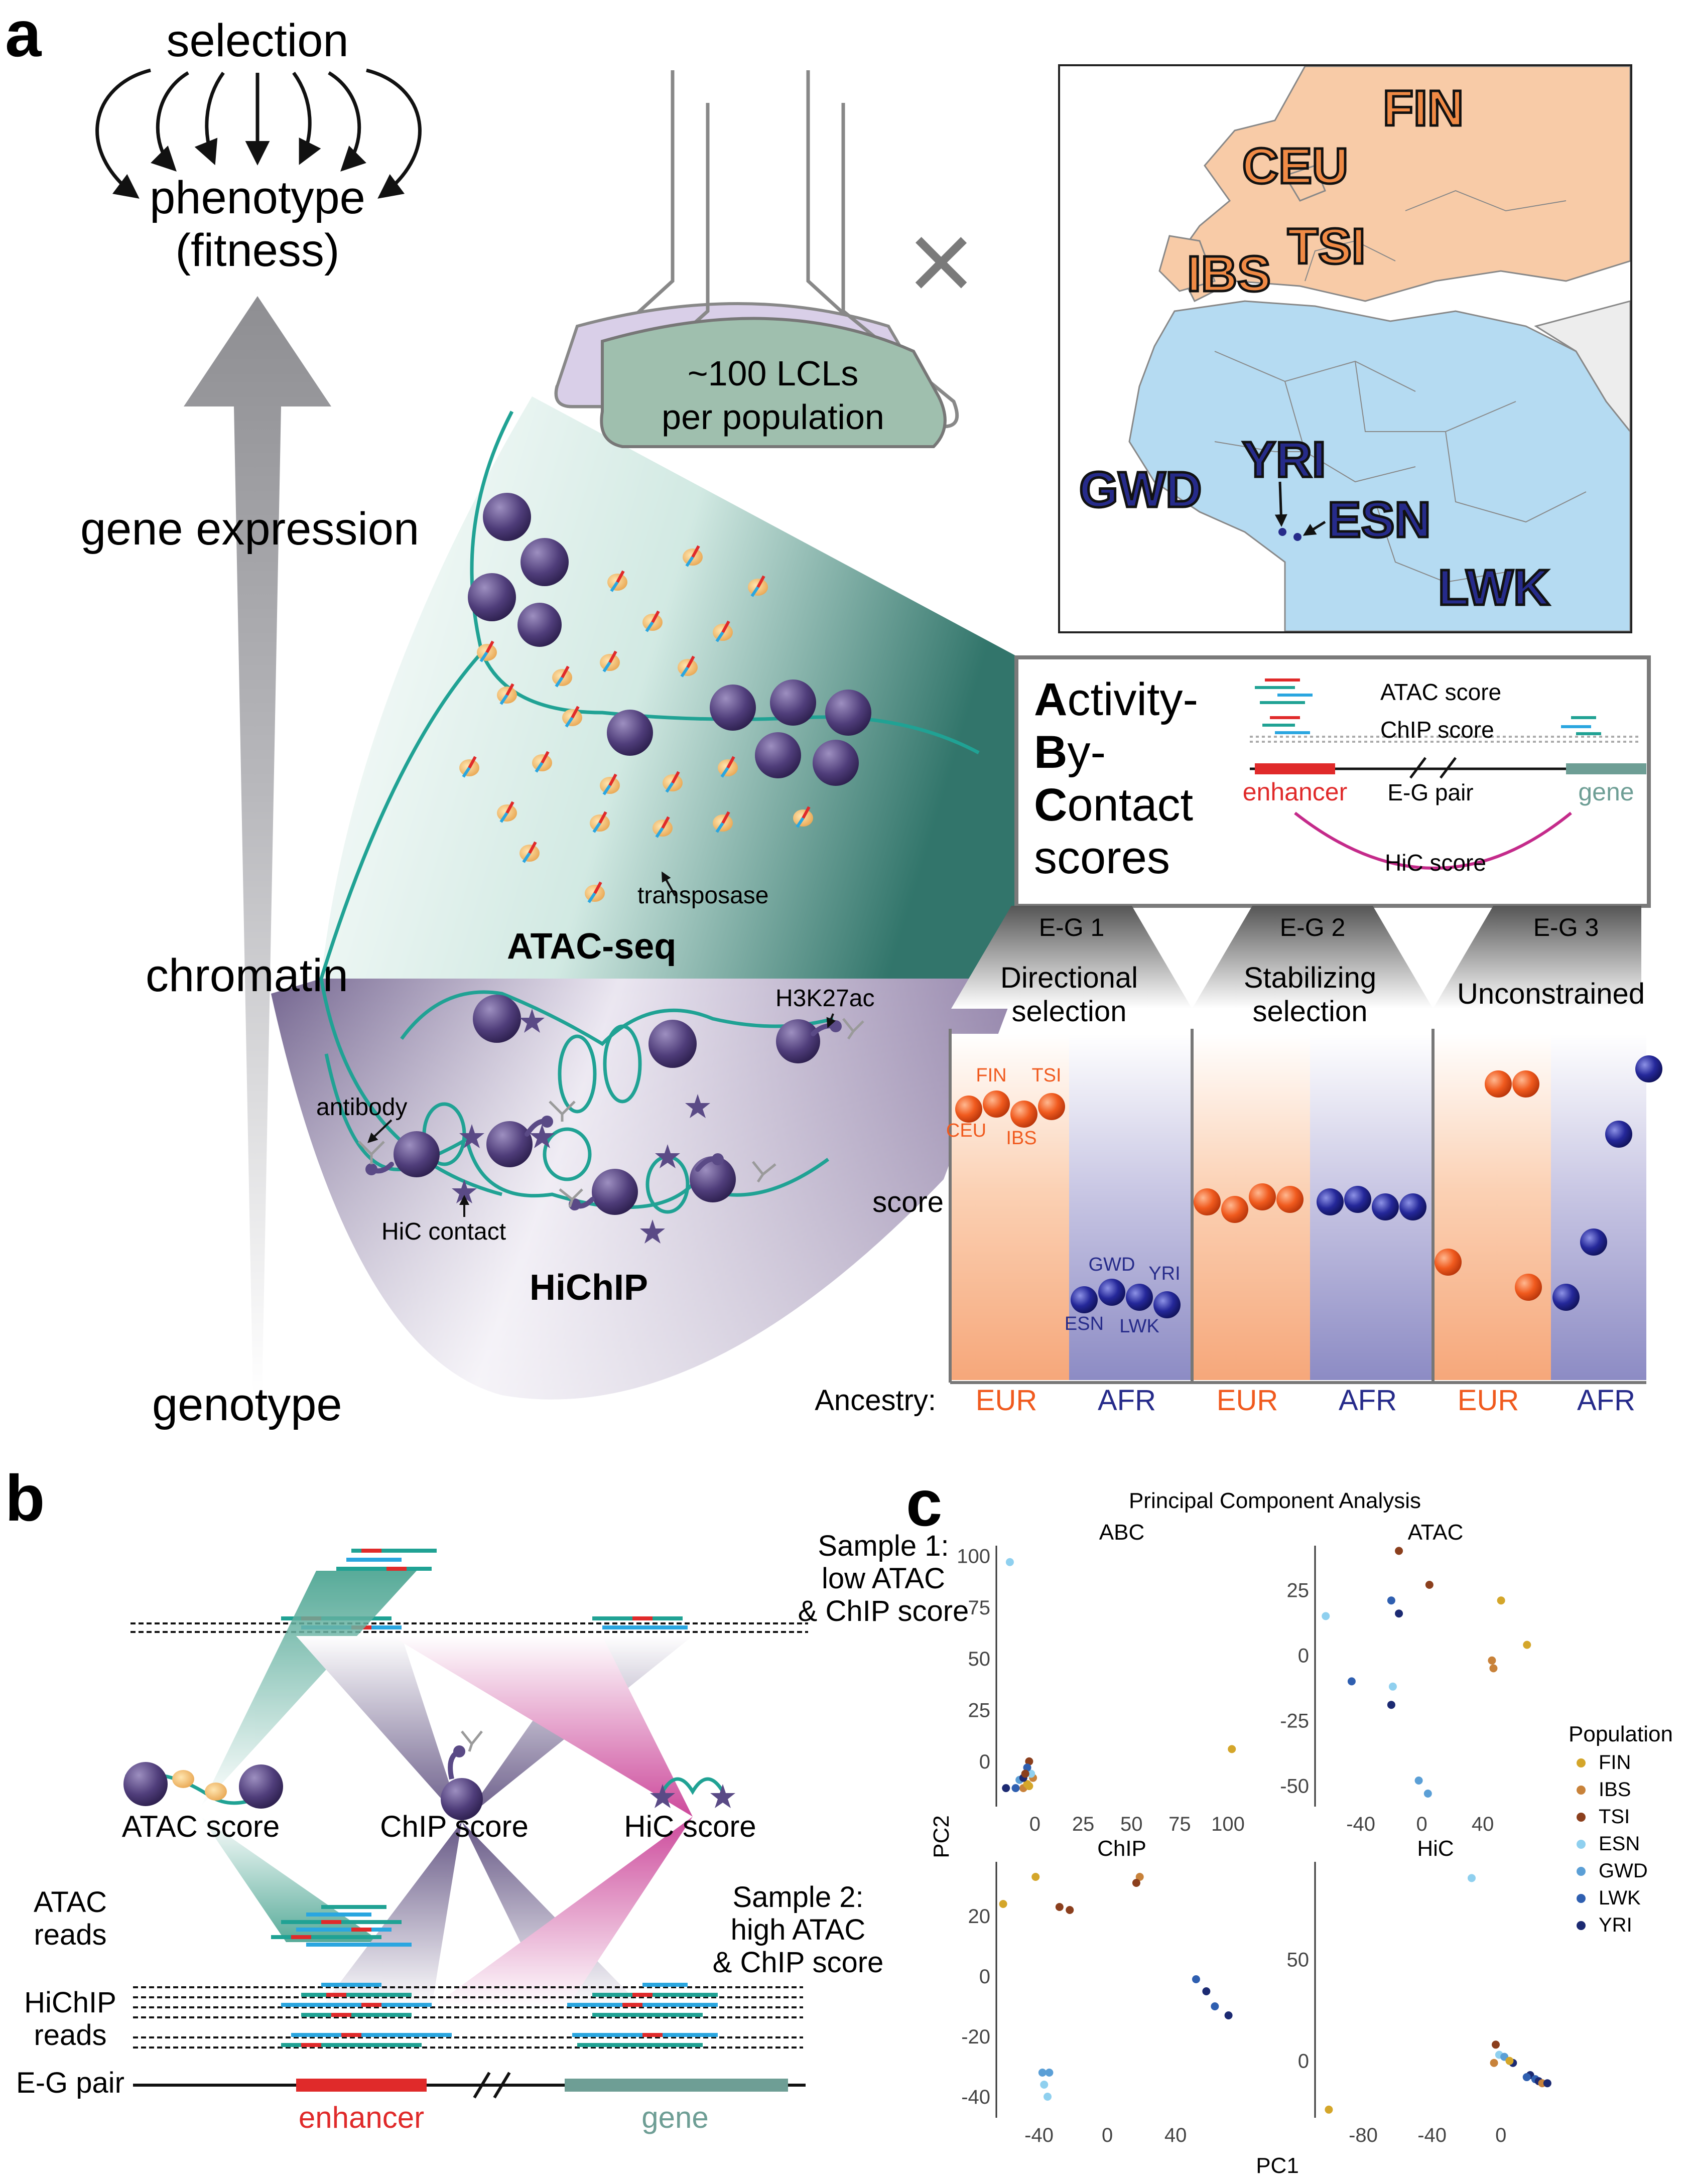 The image size is (1692, 2184). Describe the element at coordinates (1310, 978) in the screenshot. I see `eg2-line1: Stabilizing` at that location.